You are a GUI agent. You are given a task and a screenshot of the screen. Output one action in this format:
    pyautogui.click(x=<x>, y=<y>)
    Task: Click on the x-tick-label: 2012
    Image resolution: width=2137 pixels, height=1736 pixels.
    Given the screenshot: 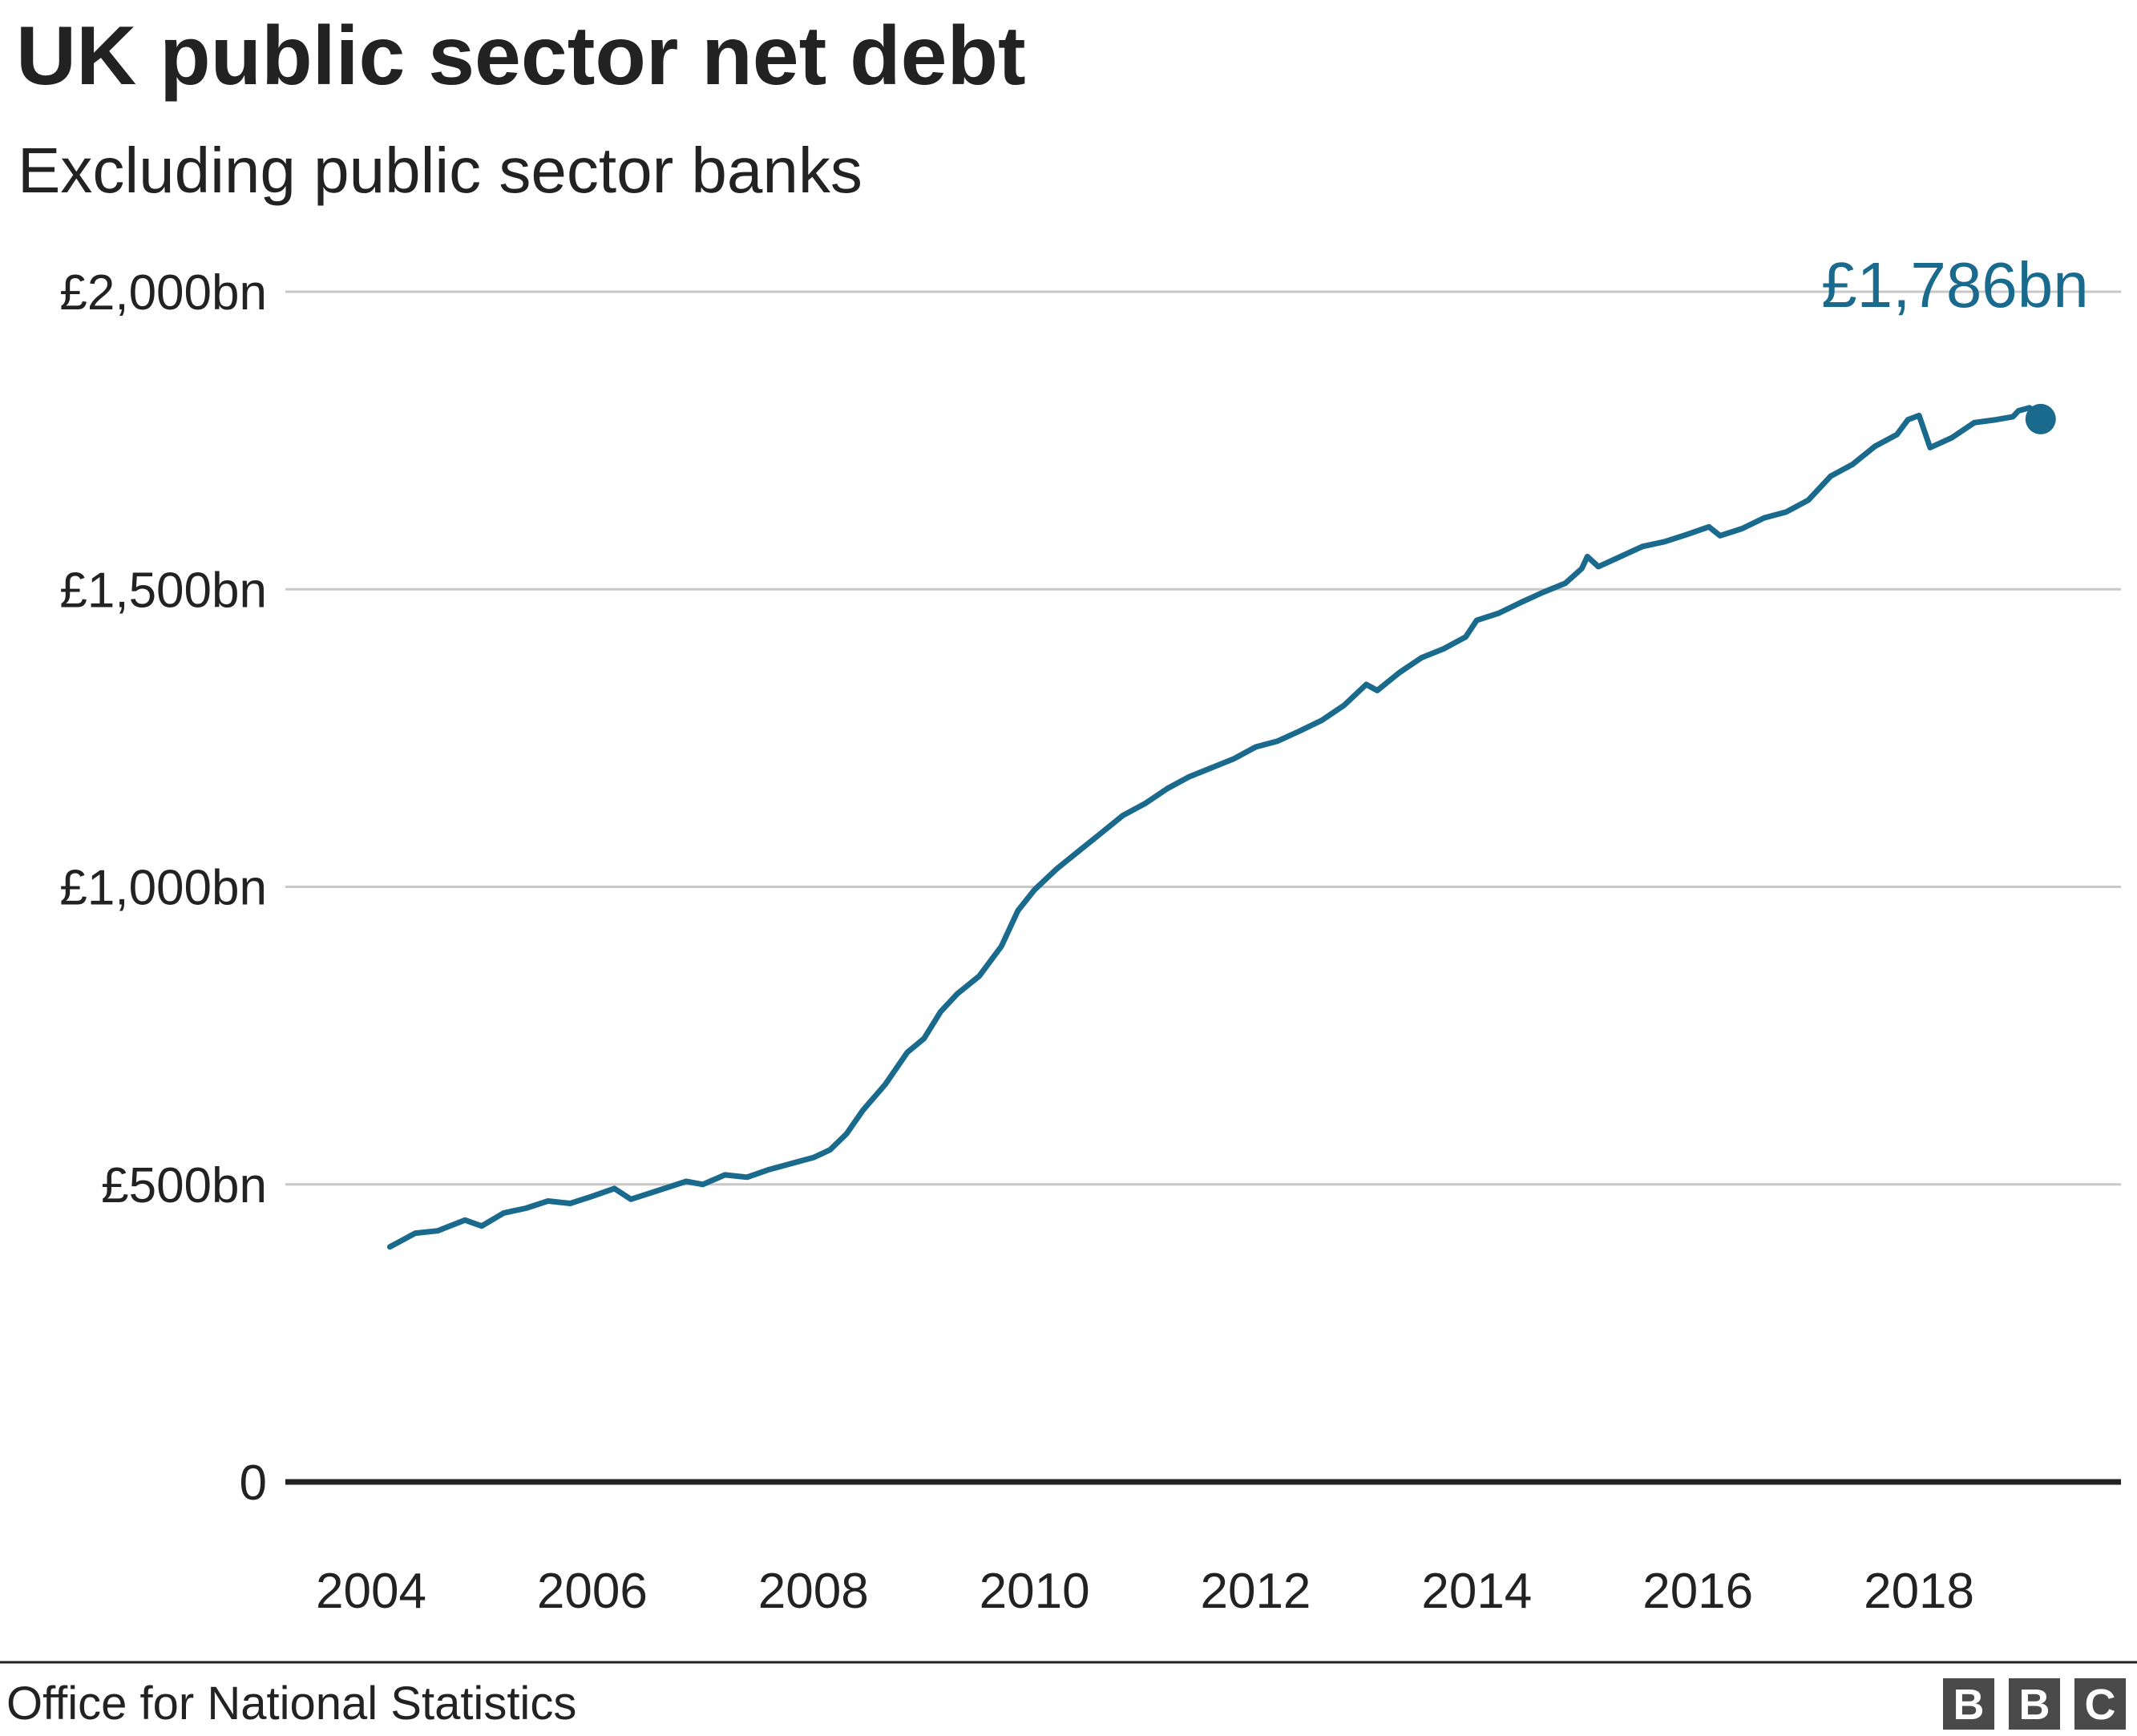 What is the action you would take?
    pyautogui.click(x=1255, y=1591)
    